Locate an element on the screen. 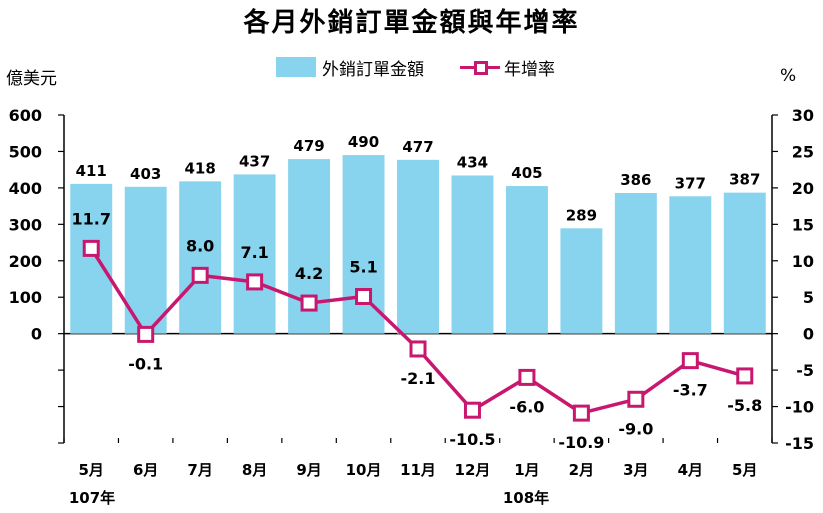 The image size is (823, 513). rate-value-label: -10.5 is located at coordinates (472, 439).